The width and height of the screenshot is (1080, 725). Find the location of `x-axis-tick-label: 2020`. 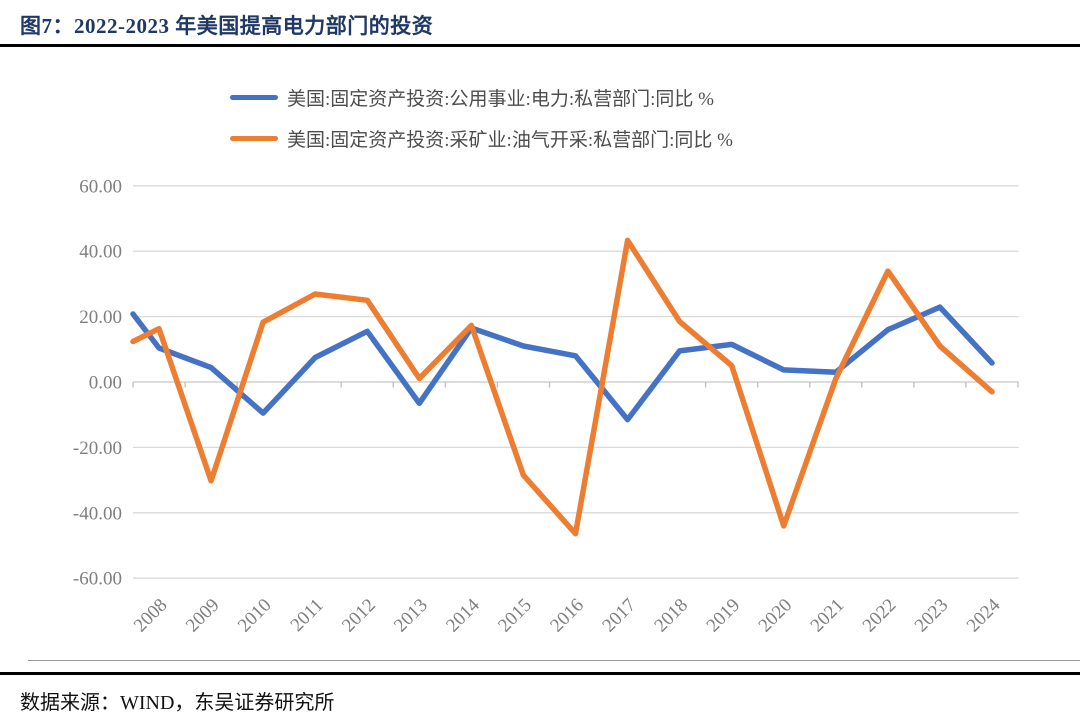

x-axis-tick-label: 2020 is located at coordinates (776, 616).